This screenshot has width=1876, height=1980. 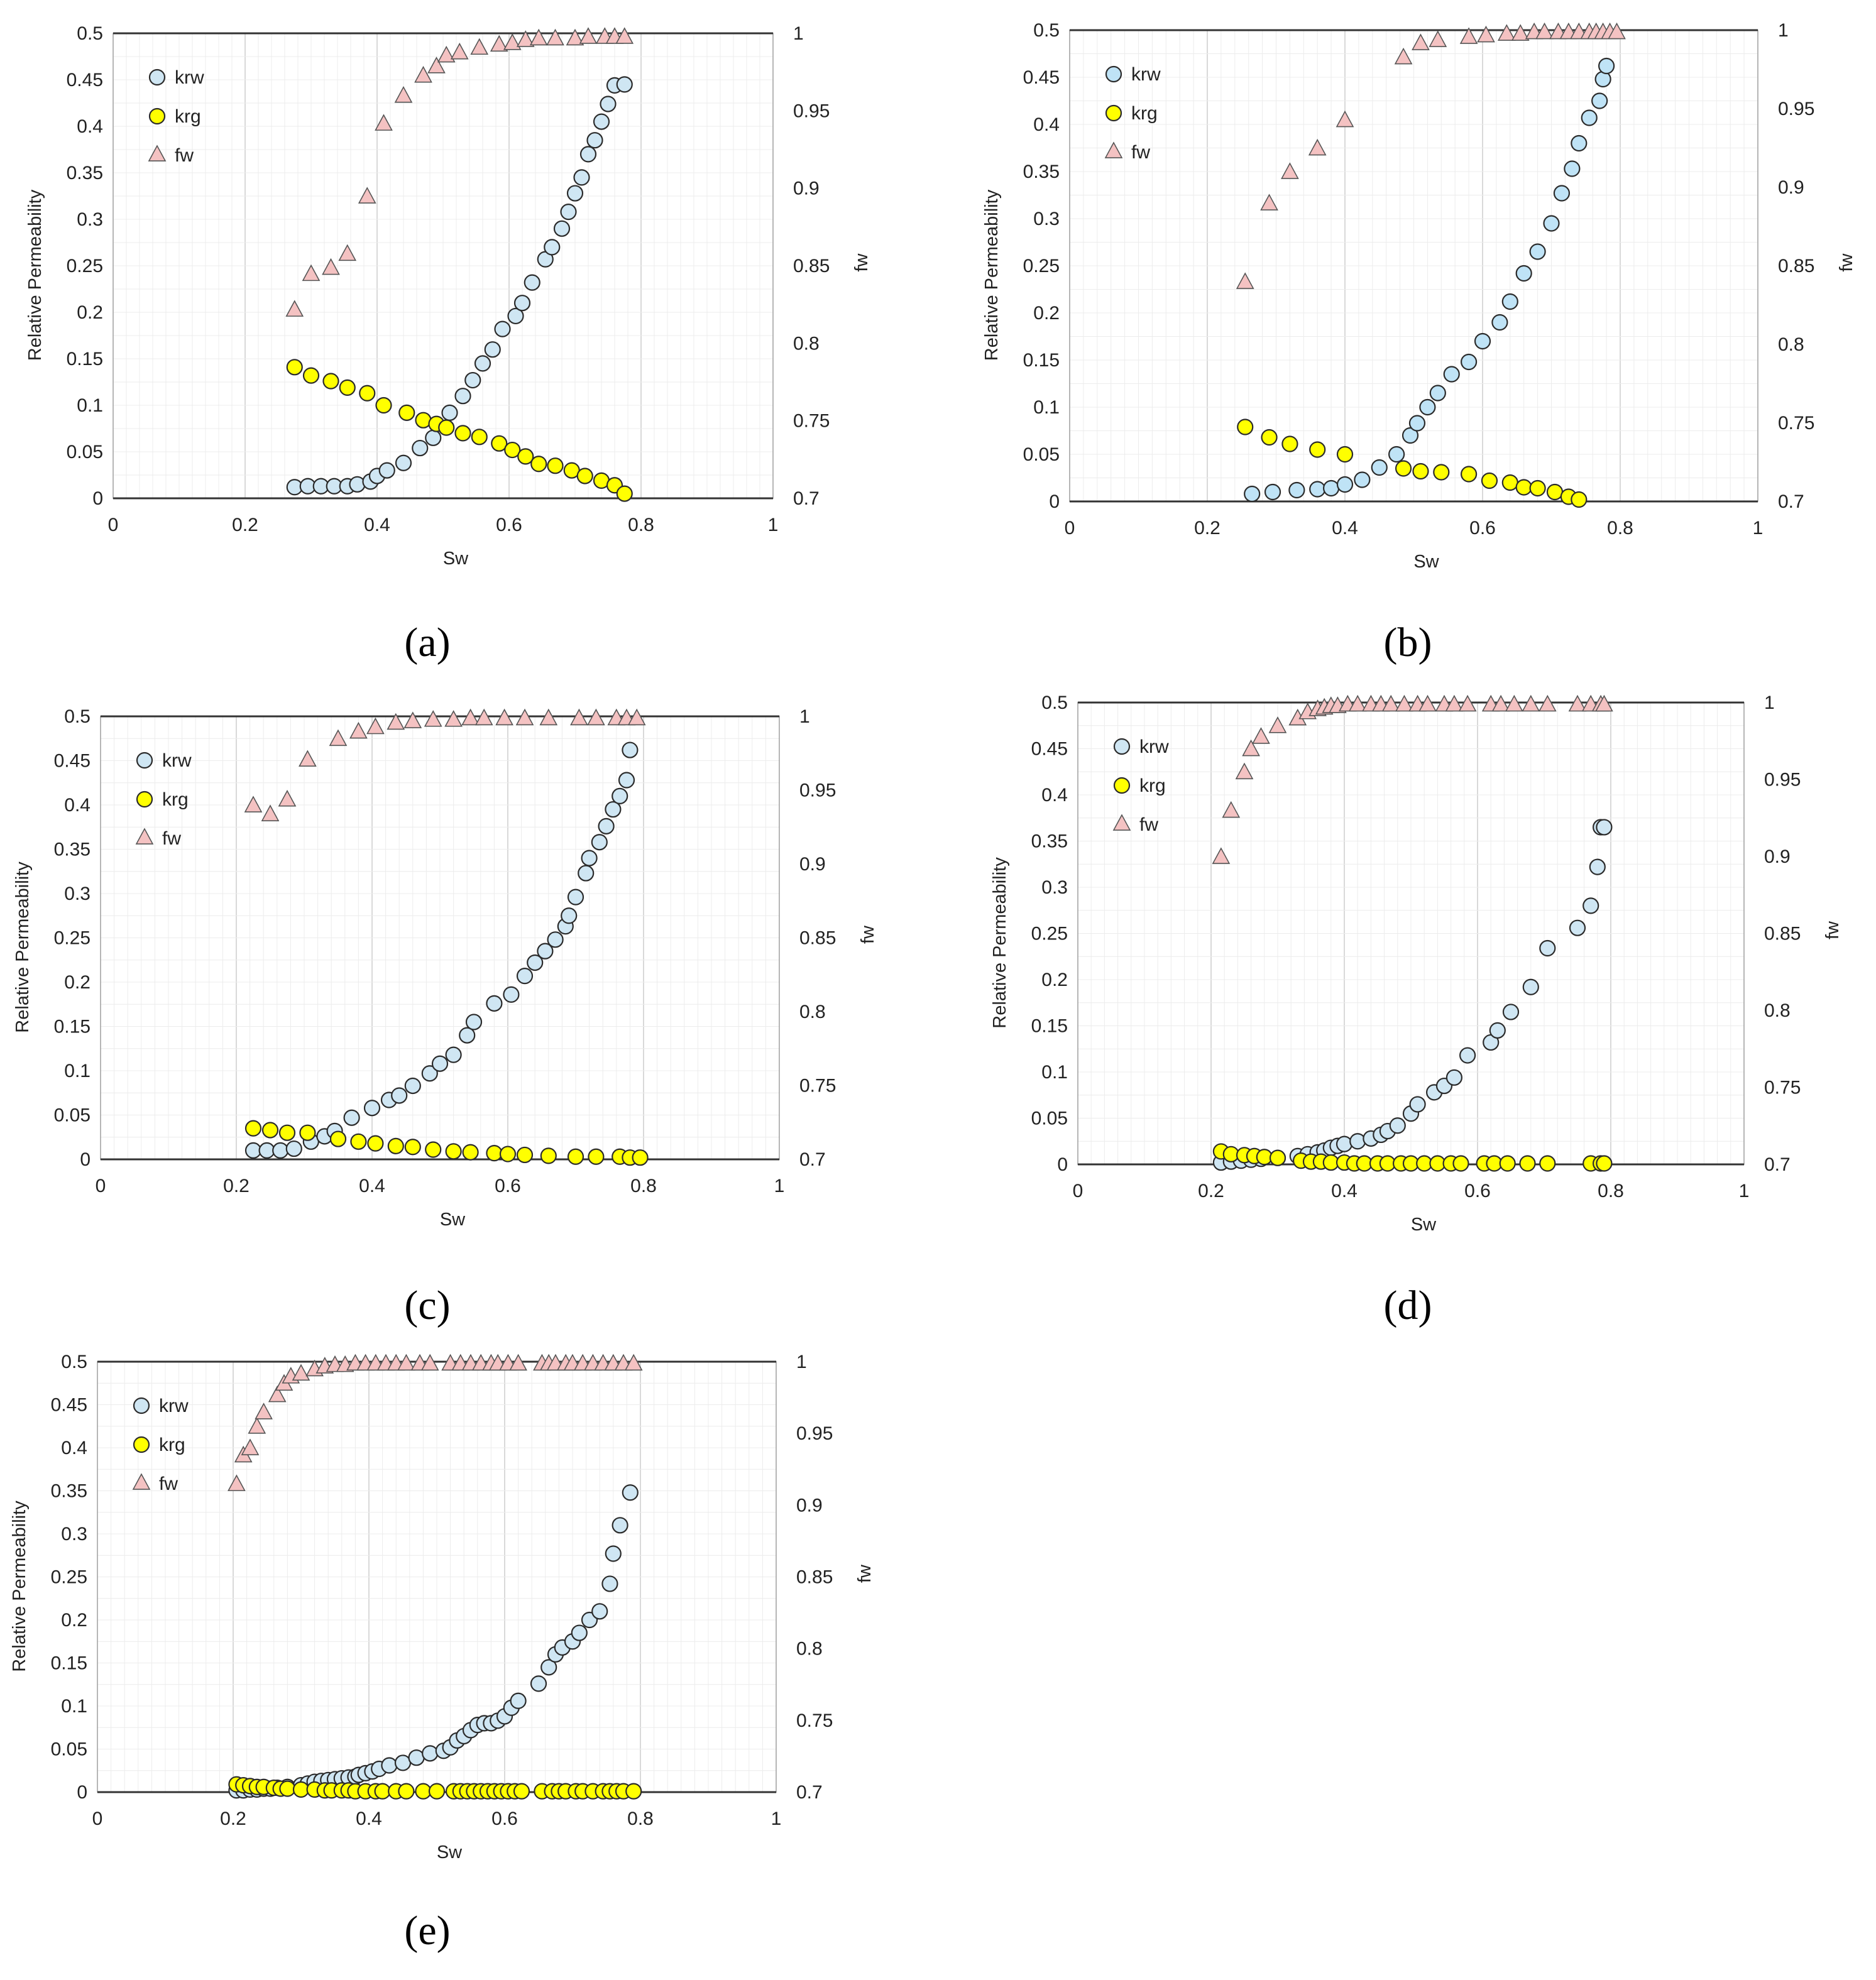 What do you see at coordinates (1407, 642) in the screenshot?
I see `panel-label-b: (b)` at bounding box center [1407, 642].